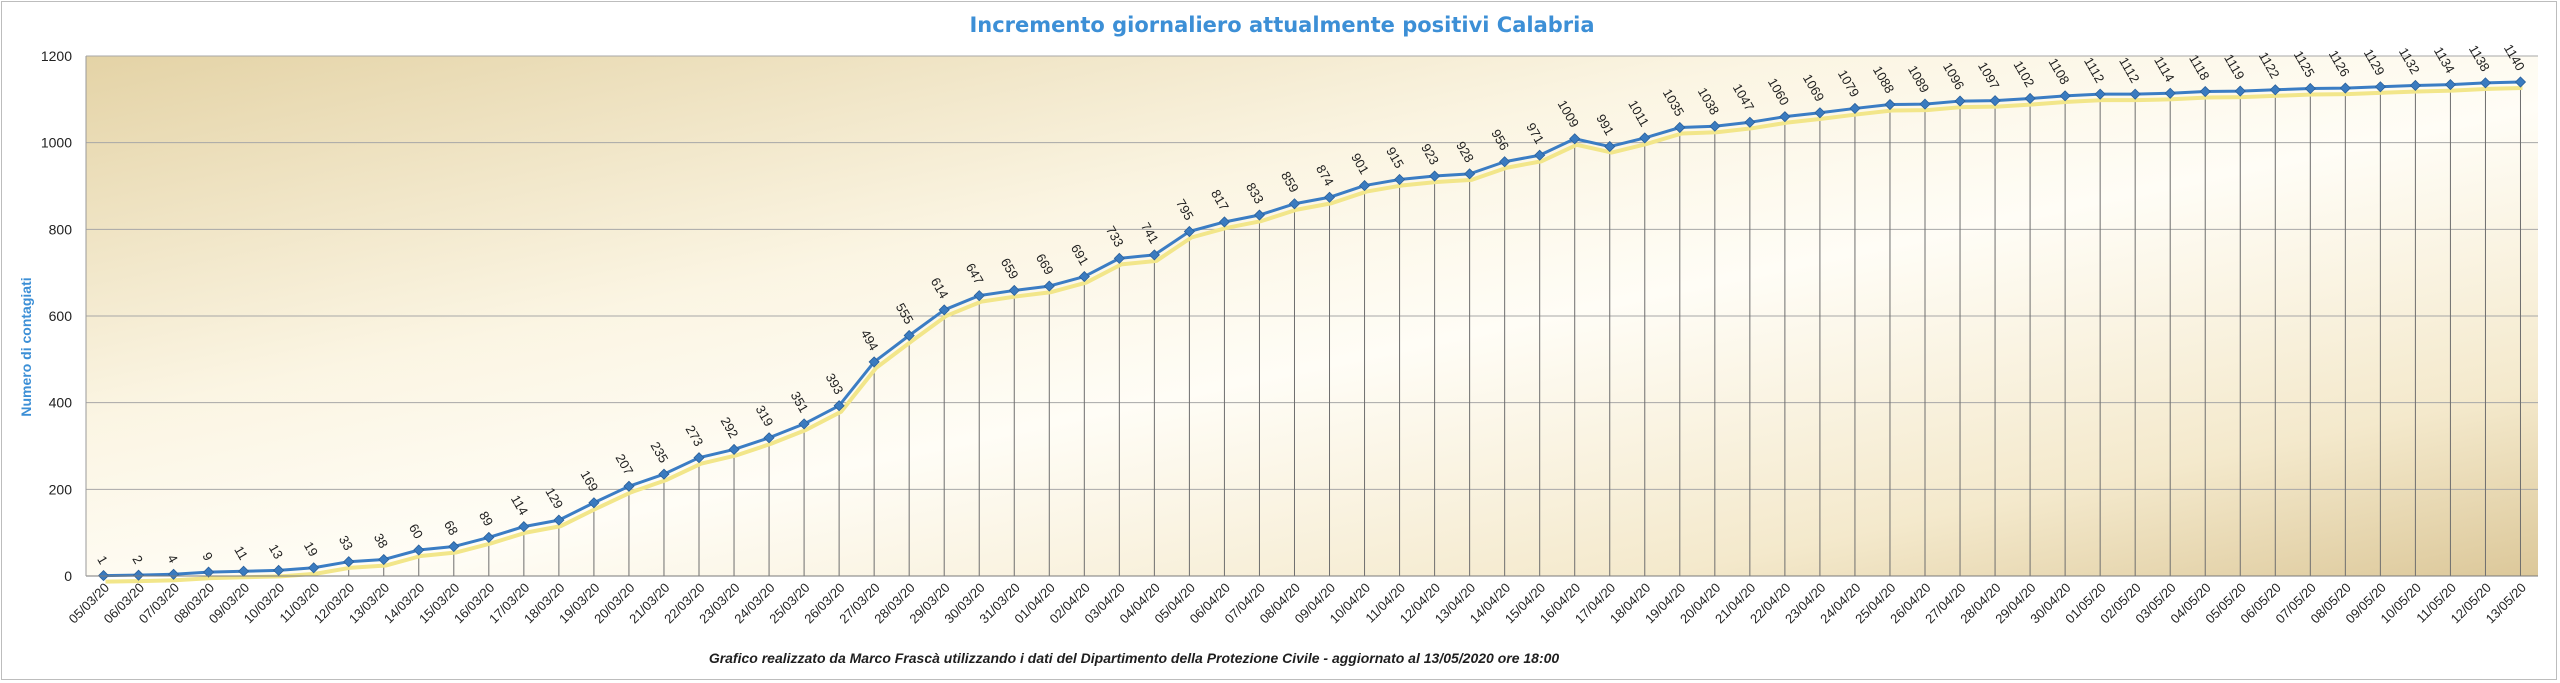 The height and width of the screenshot is (683, 2560). What do you see at coordinates (486, 519) in the screenshot?
I see `data-label: 89` at bounding box center [486, 519].